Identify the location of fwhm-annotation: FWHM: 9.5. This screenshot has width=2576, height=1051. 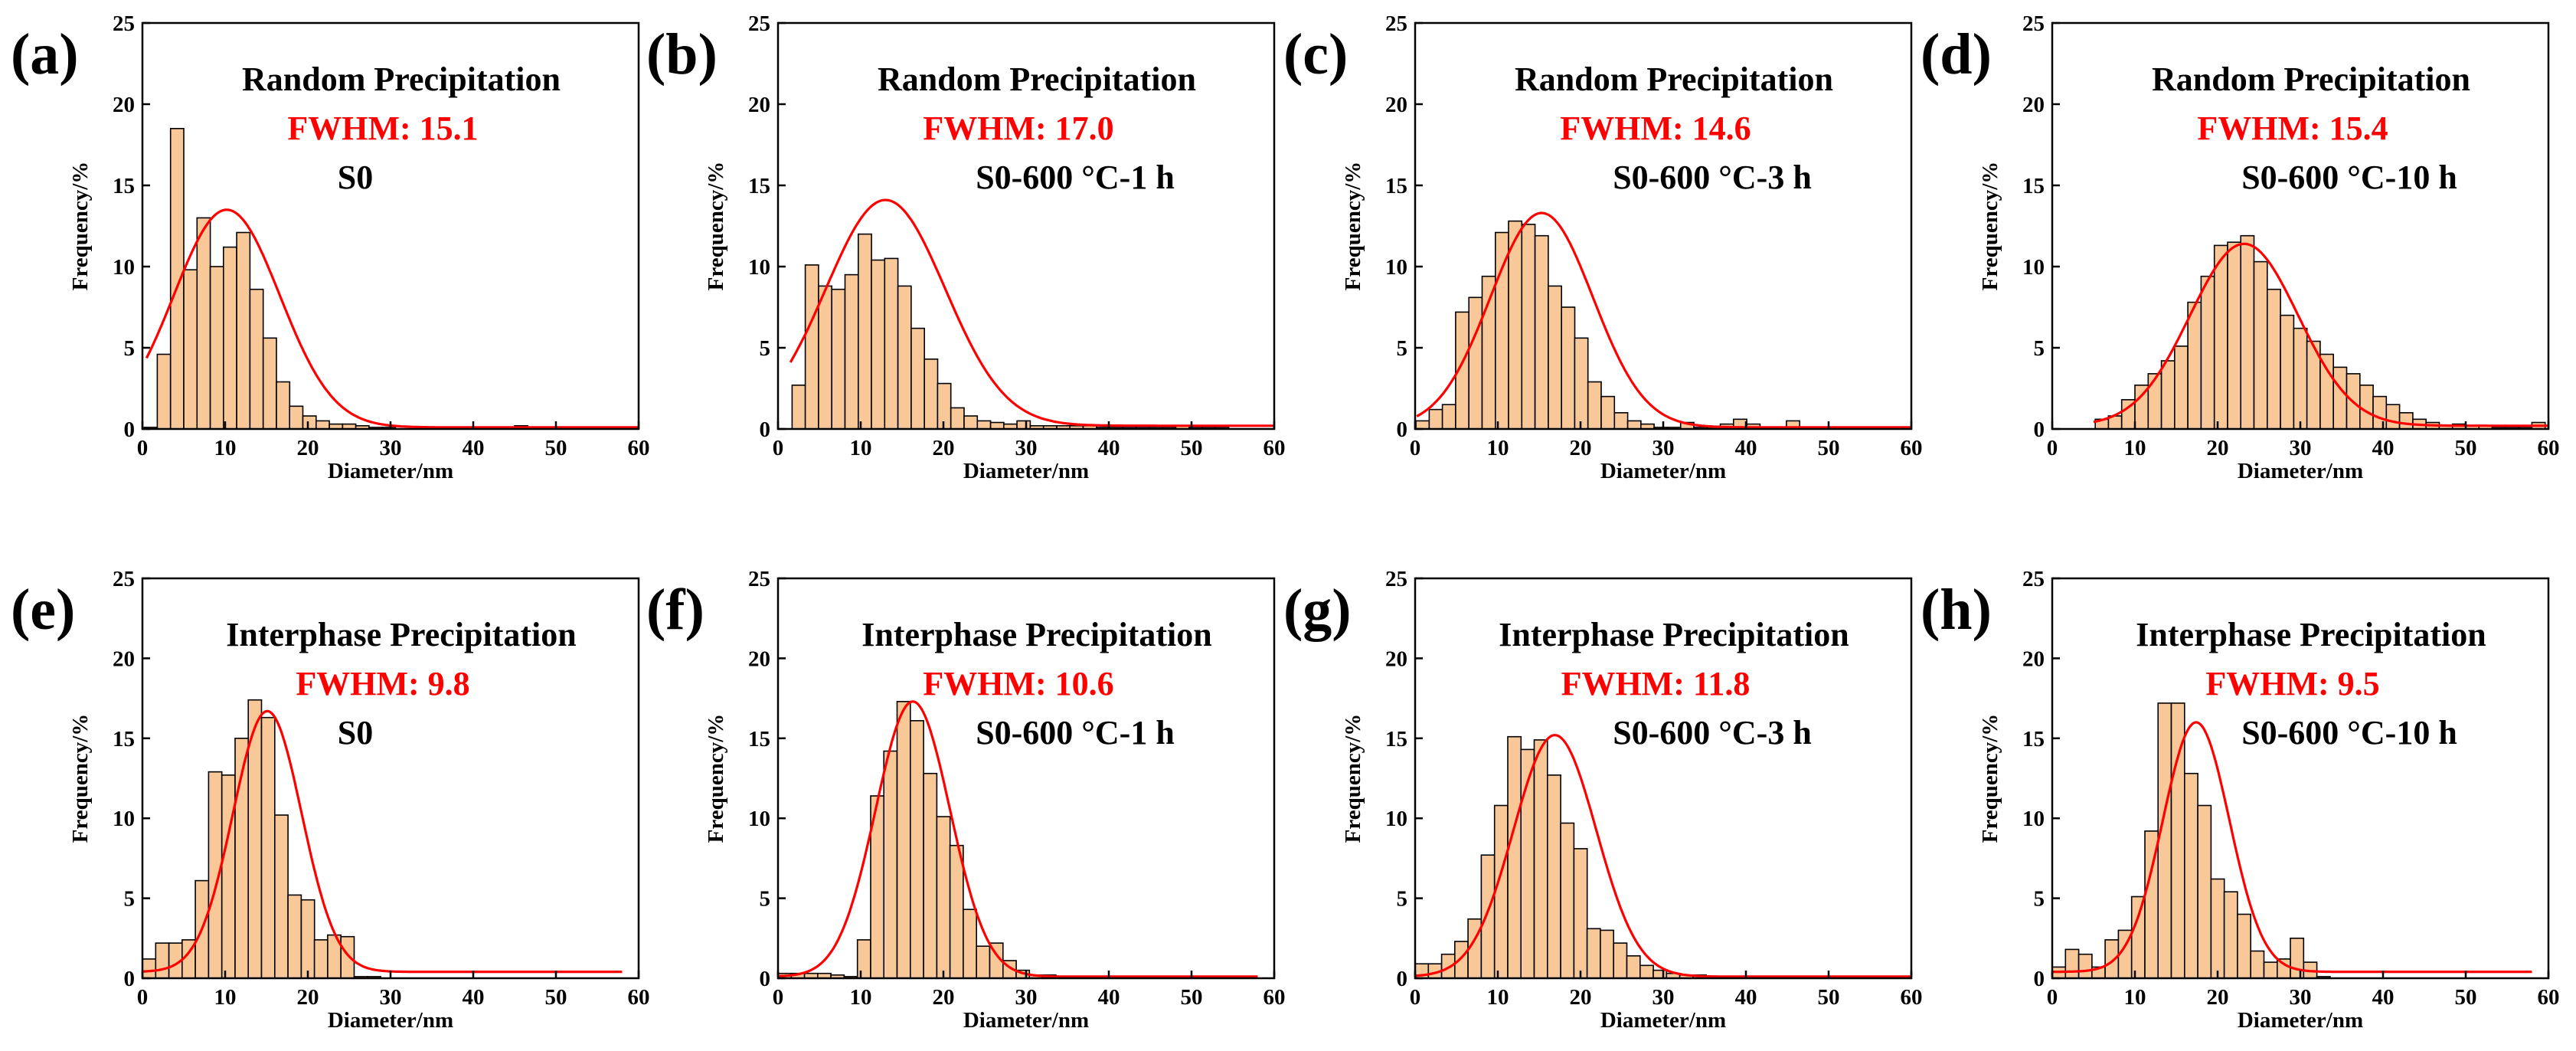
(2292, 683).